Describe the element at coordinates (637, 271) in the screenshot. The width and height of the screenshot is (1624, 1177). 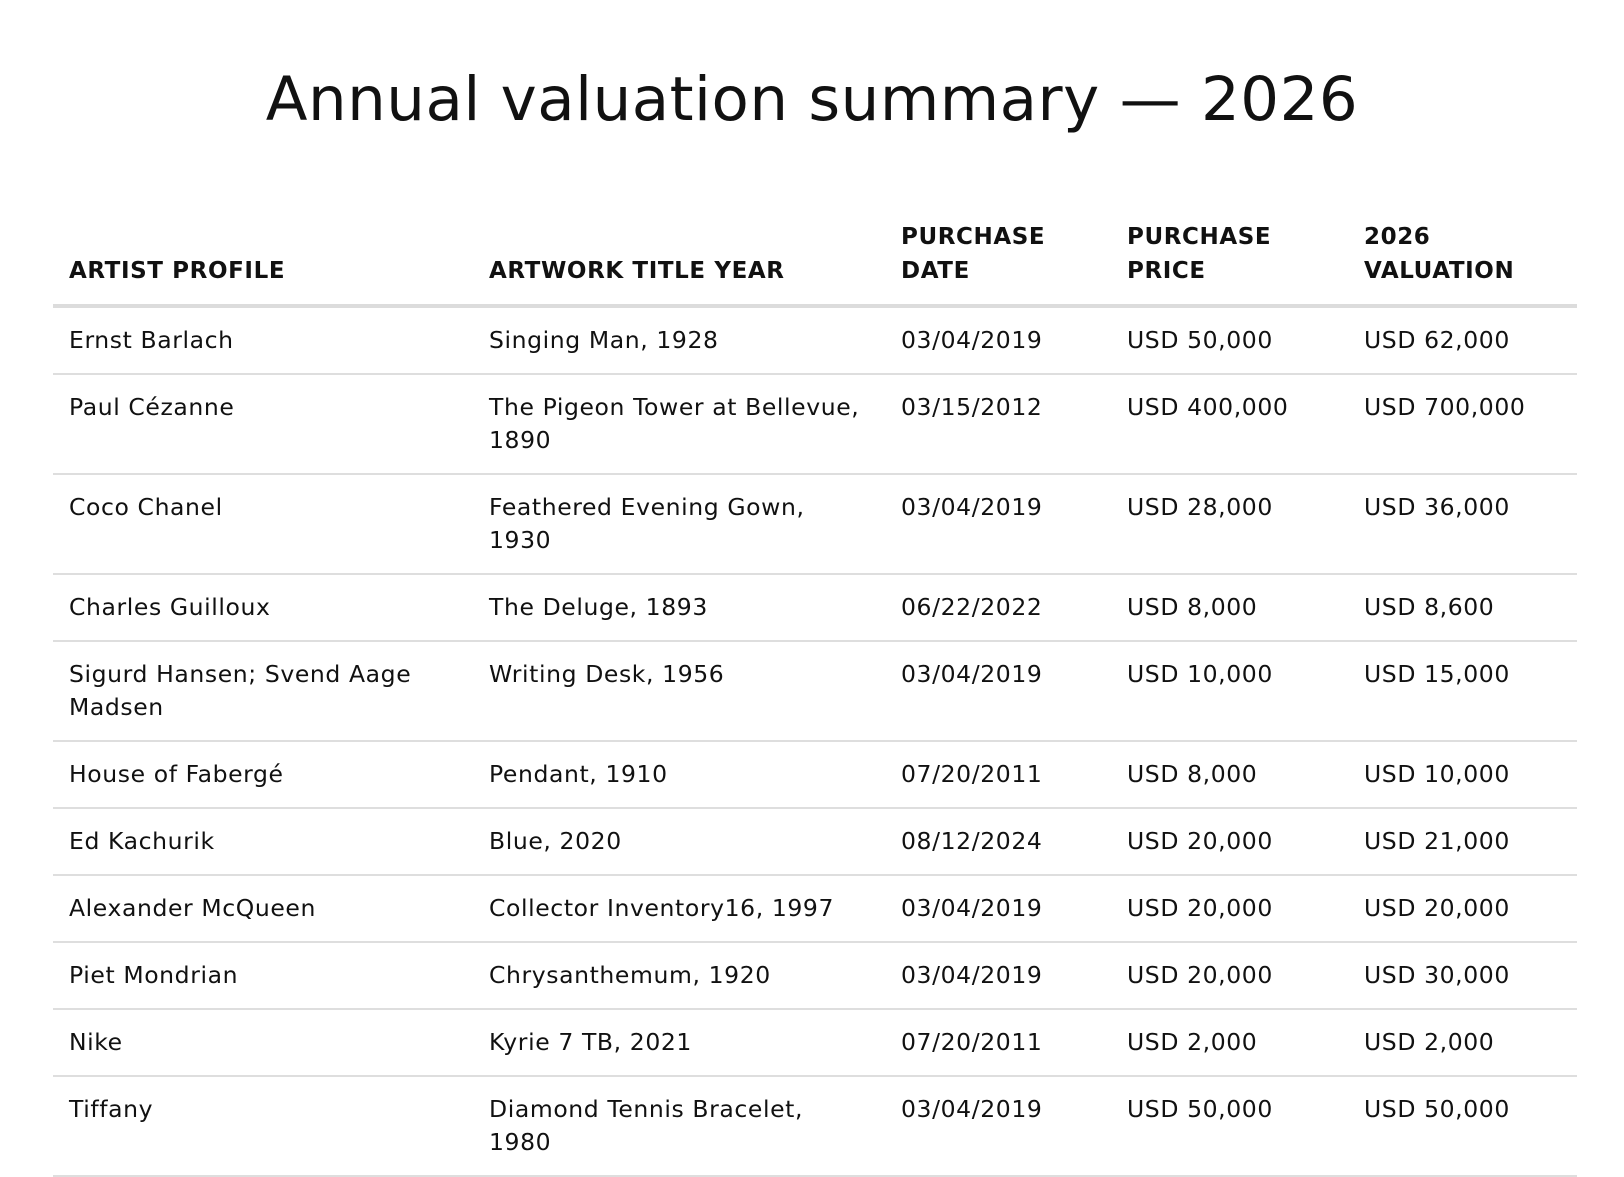
I see `header-line-2: ARTWORK TITLE YEAR` at that location.